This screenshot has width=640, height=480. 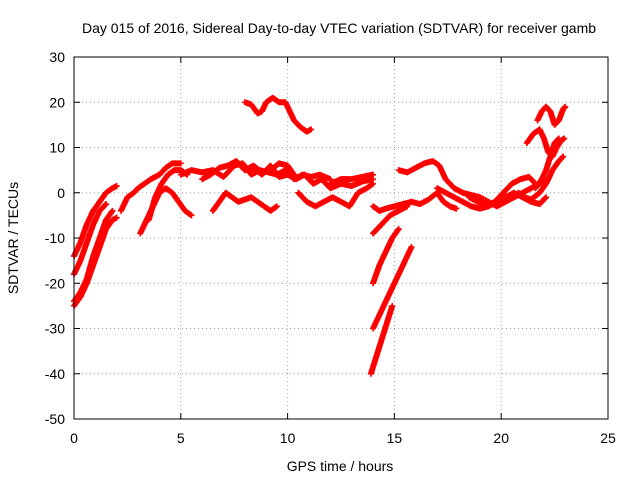 What do you see at coordinates (381, 339) in the screenshot?
I see `series-arc19` at bounding box center [381, 339].